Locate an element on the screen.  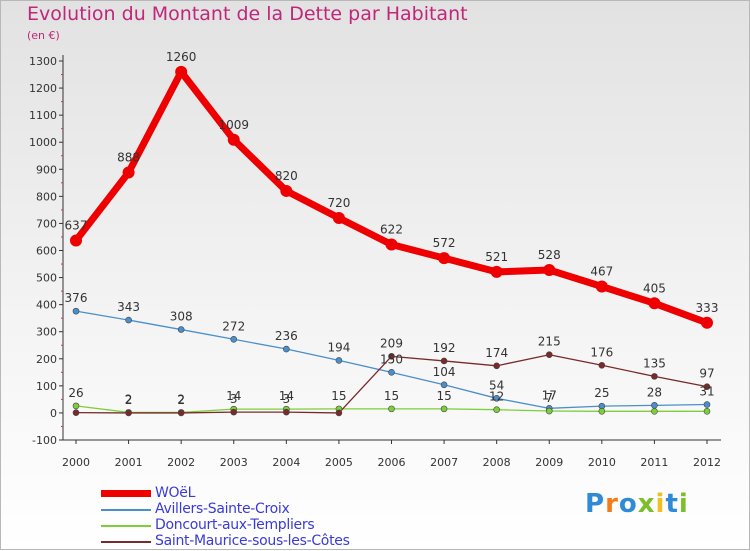
data-label: 467 is located at coordinates (601, 272).